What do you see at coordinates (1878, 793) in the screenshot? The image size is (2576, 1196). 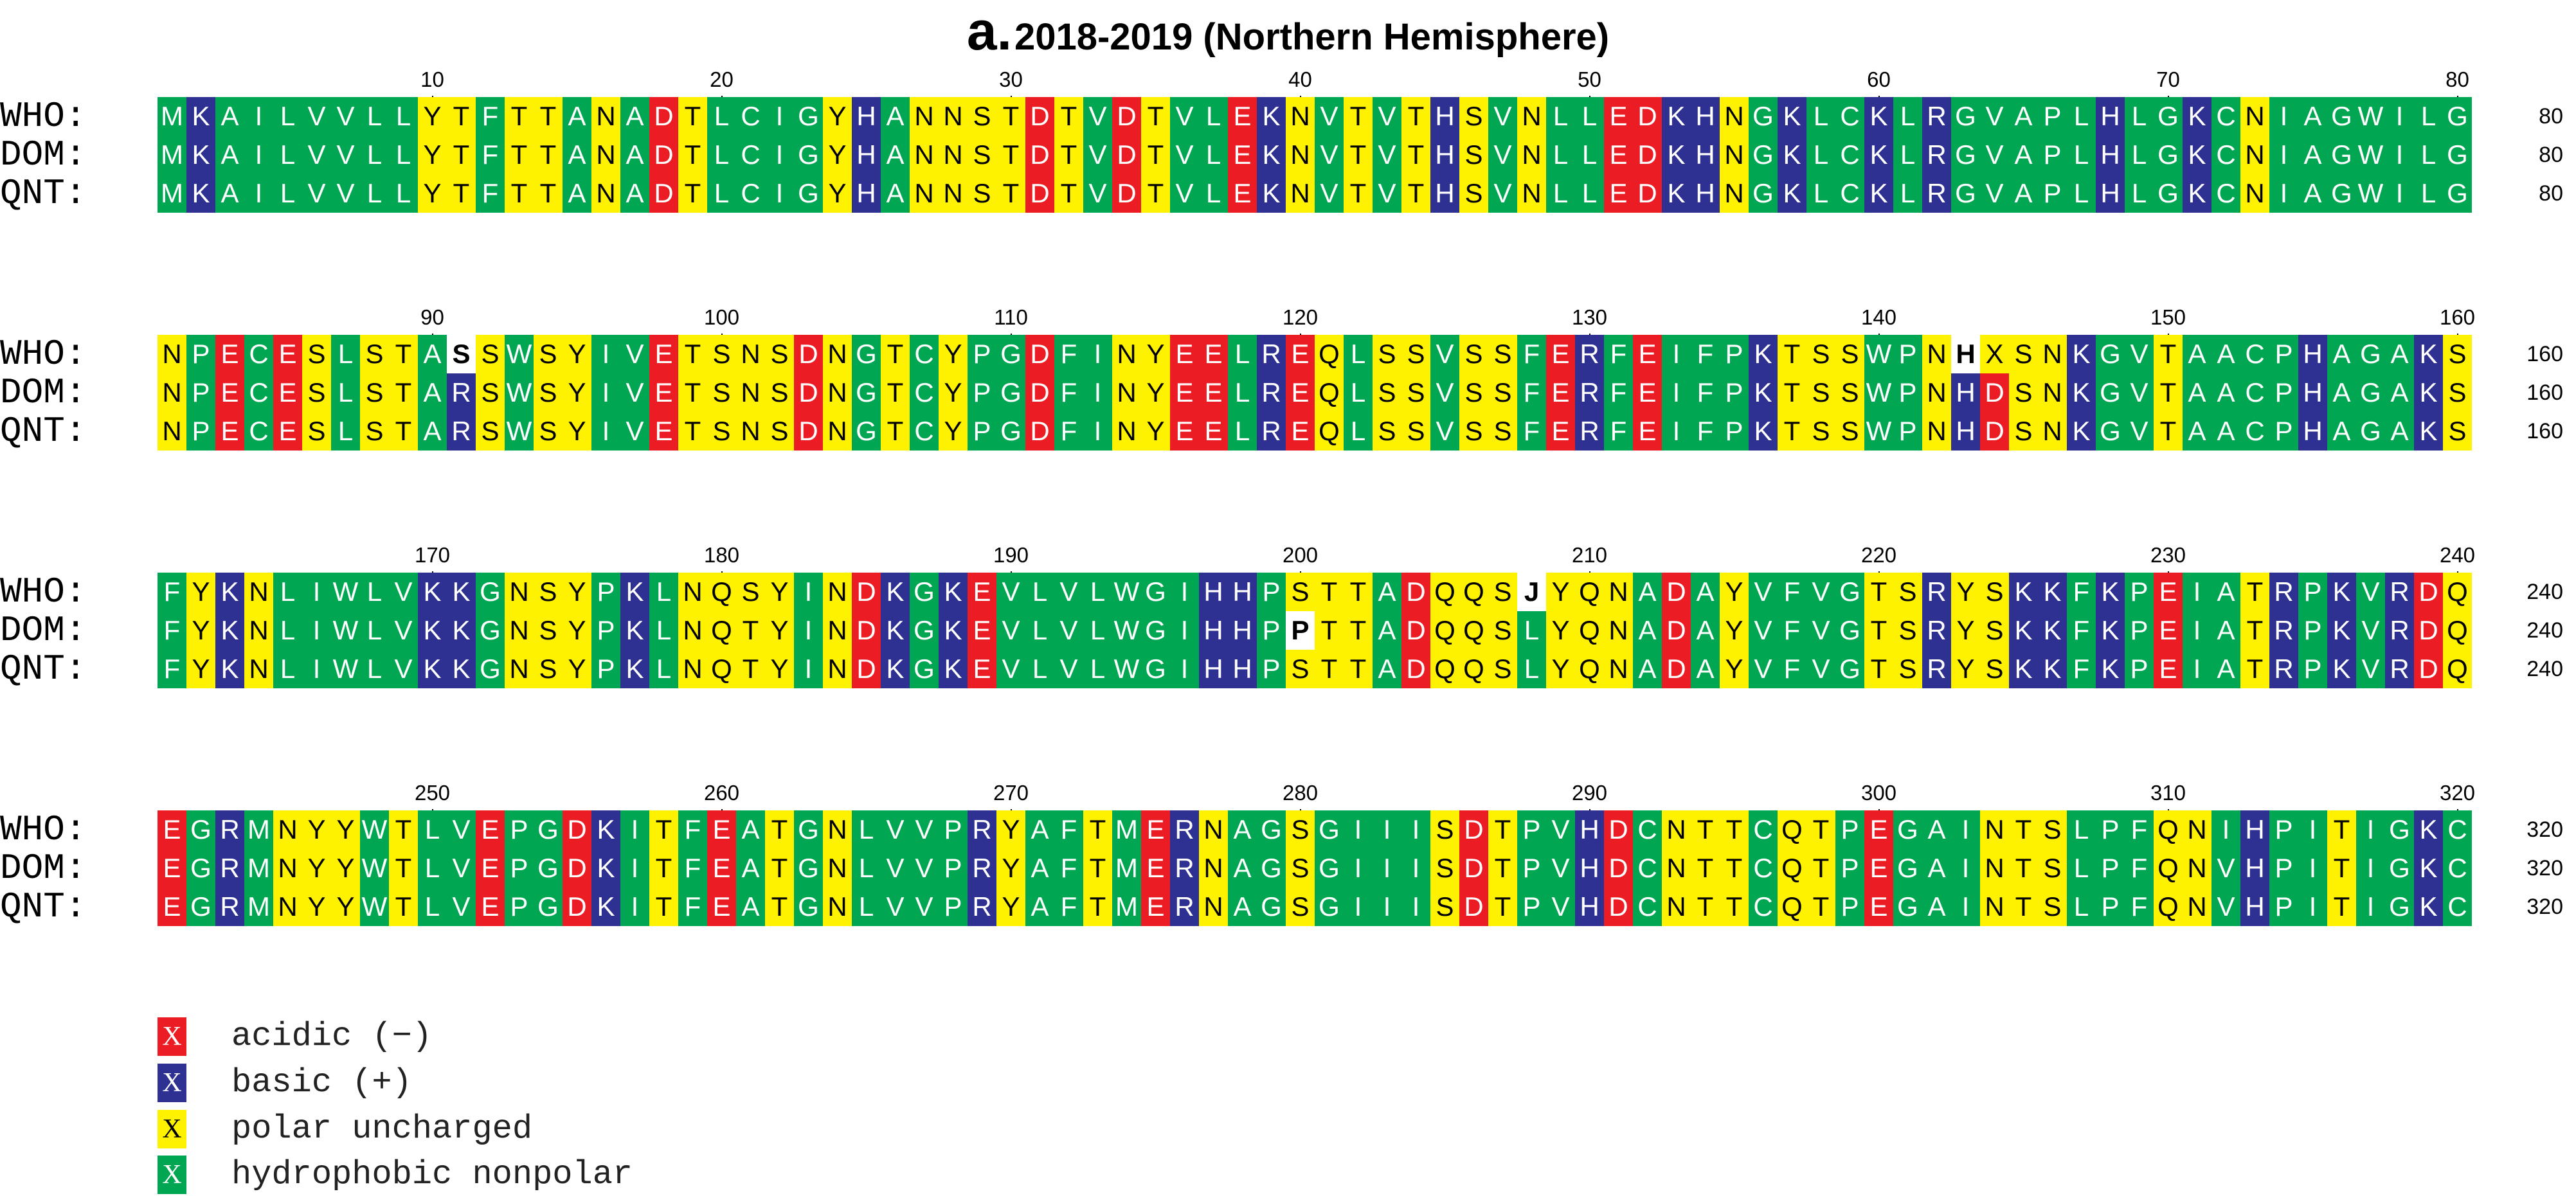 I see `position-tick-label: 300` at bounding box center [1878, 793].